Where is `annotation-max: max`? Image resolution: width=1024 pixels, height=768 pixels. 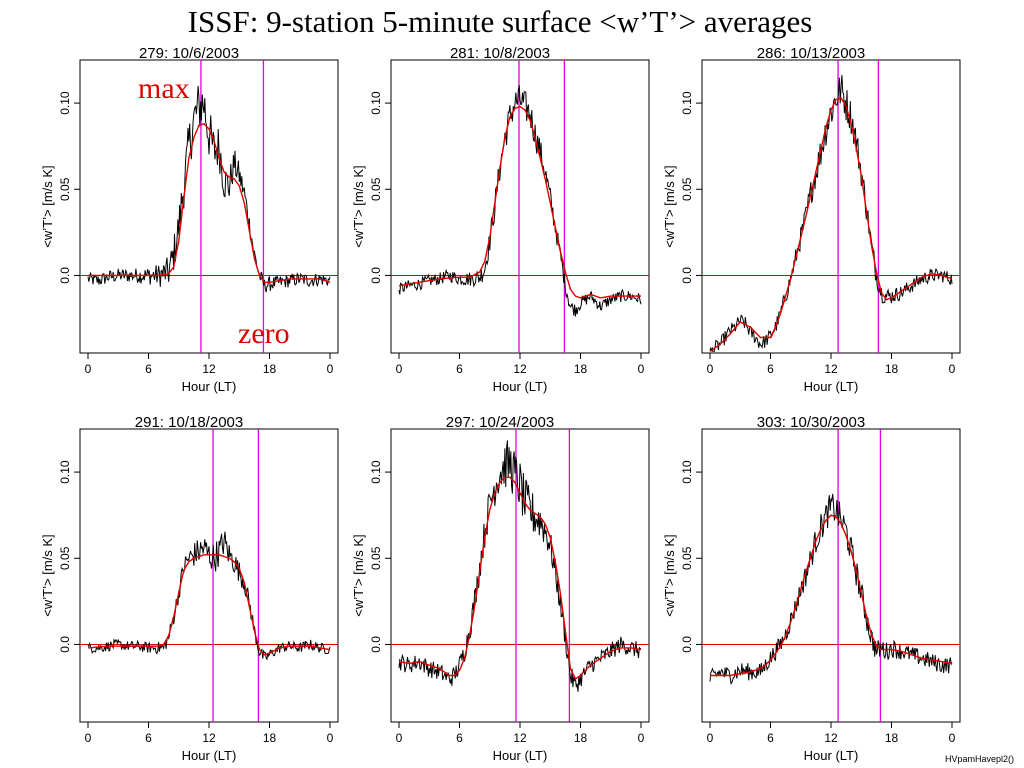 annotation-max: max is located at coordinates (164, 88).